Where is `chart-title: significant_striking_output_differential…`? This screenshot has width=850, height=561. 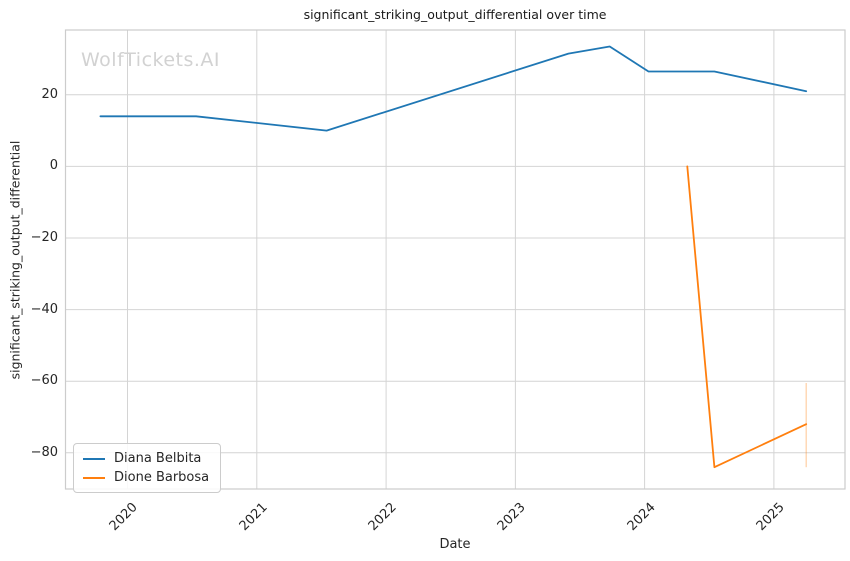 chart-title: significant_striking_output_differential… is located at coordinates (455, 14).